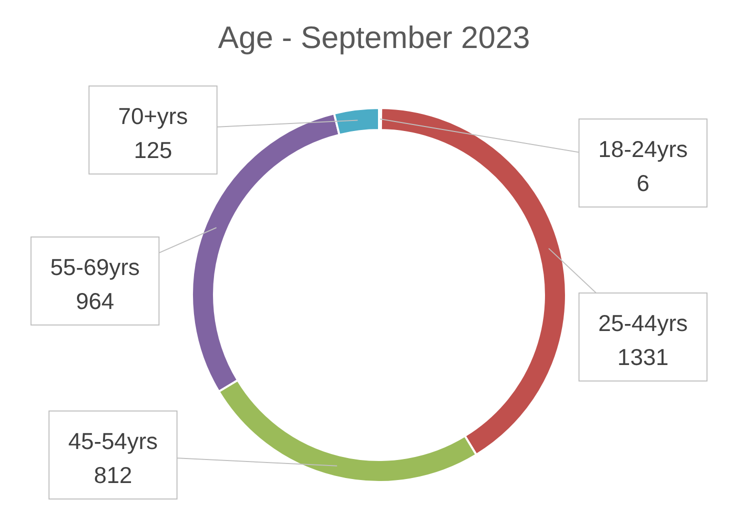 This screenshot has width=746, height=529. What do you see at coordinates (643, 183) in the screenshot?
I see `data-label: 6` at bounding box center [643, 183].